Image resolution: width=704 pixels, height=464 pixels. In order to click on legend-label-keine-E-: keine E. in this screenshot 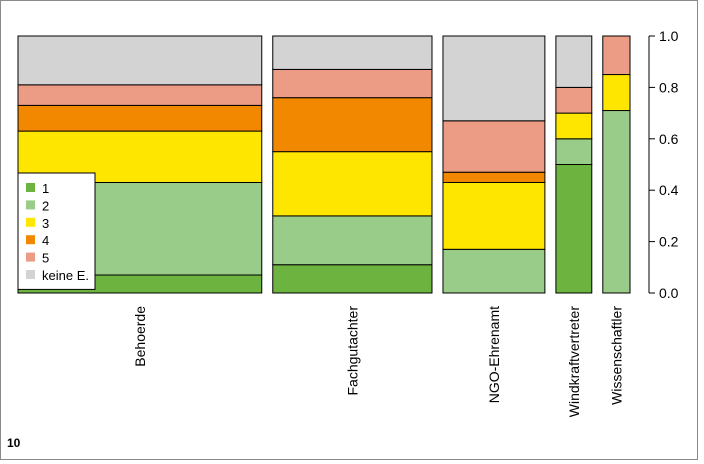, I will do `click(65, 275)`.